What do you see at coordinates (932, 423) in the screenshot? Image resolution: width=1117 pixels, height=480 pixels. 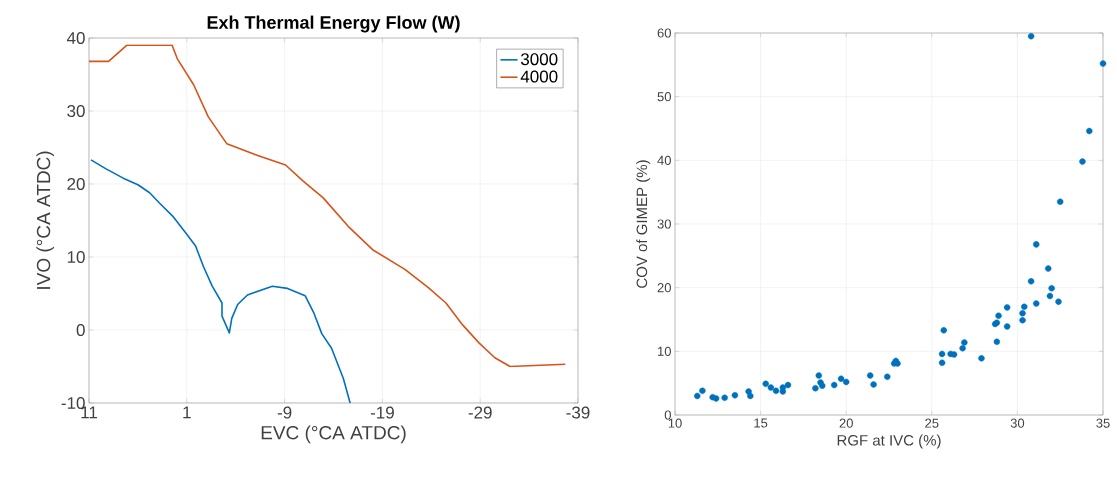 I see `x-tick-label: 25` at bounding box center [932, 423].